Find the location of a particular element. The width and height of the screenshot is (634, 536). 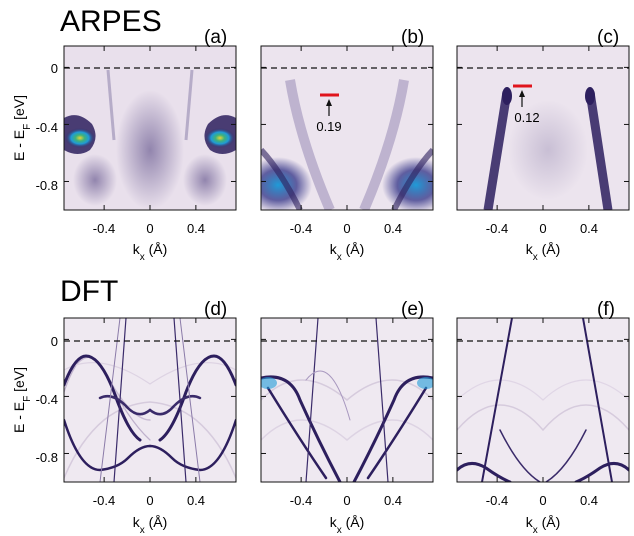

panel-d-bands is located at coordinates (150, 400).